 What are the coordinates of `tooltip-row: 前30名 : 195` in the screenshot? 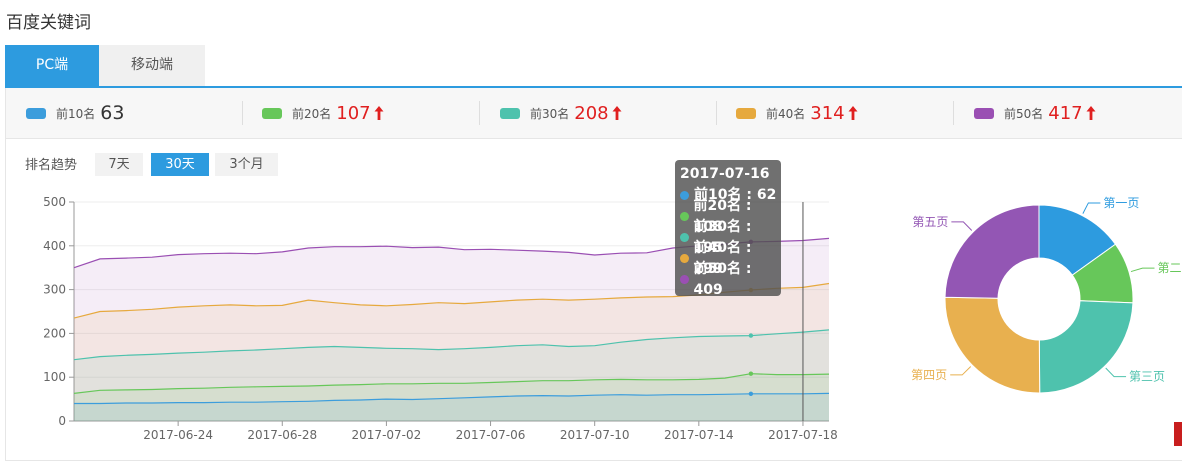 It's located at (730, 237).